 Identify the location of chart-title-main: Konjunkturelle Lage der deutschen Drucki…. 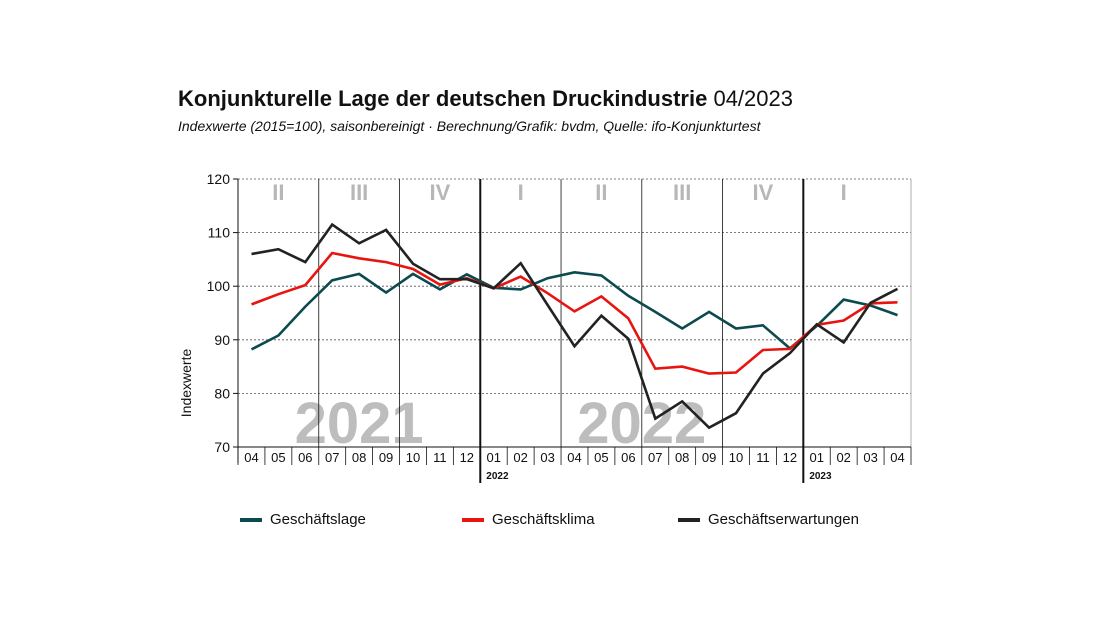
(443, 98).